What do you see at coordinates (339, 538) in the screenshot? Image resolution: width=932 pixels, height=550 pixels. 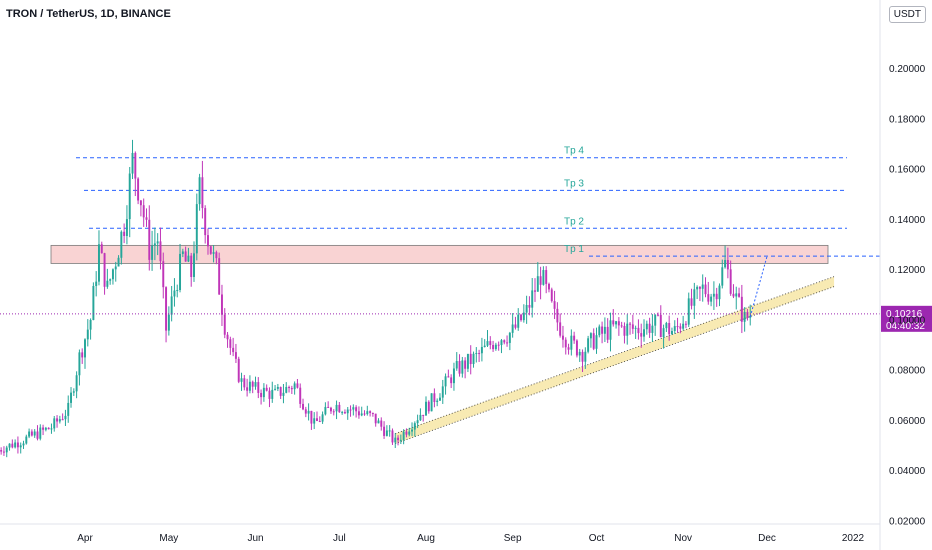 I see `x-tick-label: Jul` at bounding box center [339, 538].